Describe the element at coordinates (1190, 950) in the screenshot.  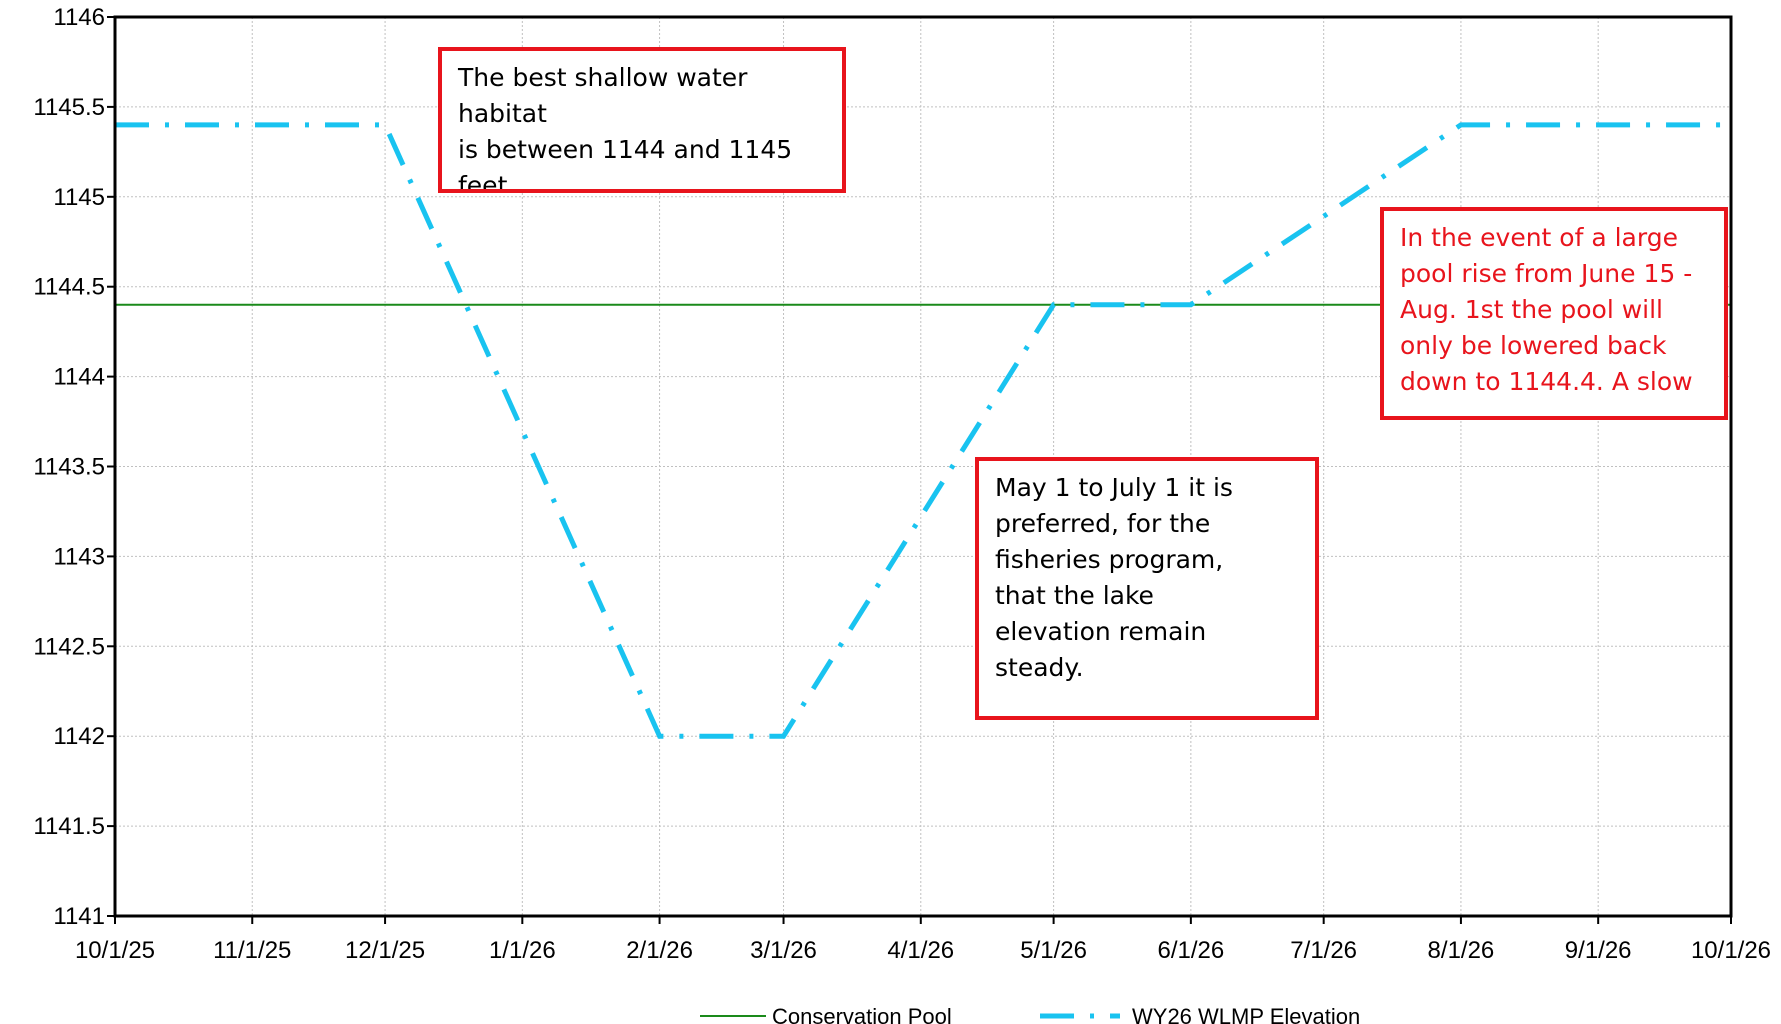
I see `x-tick-label: 6/1/26` at that location.